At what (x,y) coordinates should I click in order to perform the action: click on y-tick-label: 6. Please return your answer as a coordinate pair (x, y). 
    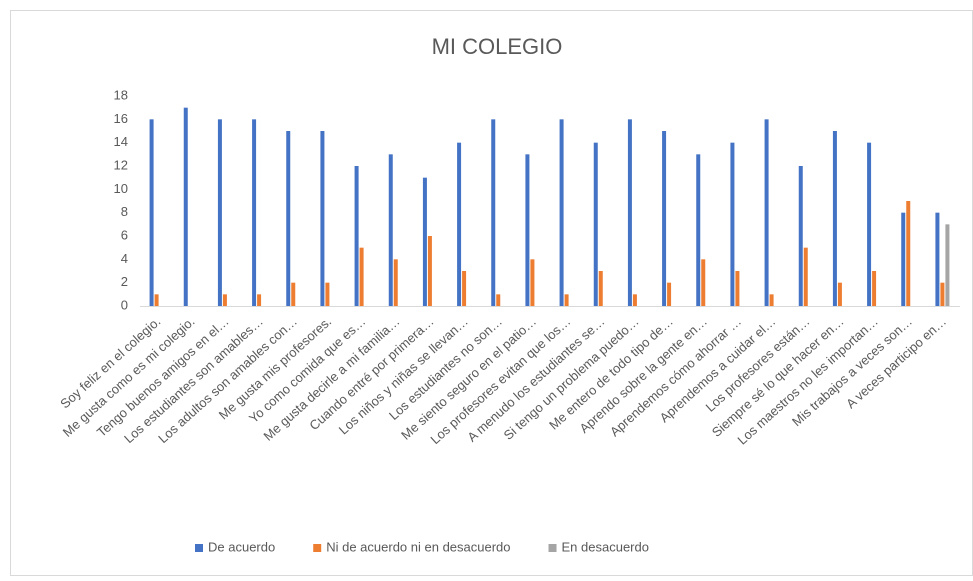
    Looking at the image, I should click on (124, 234).